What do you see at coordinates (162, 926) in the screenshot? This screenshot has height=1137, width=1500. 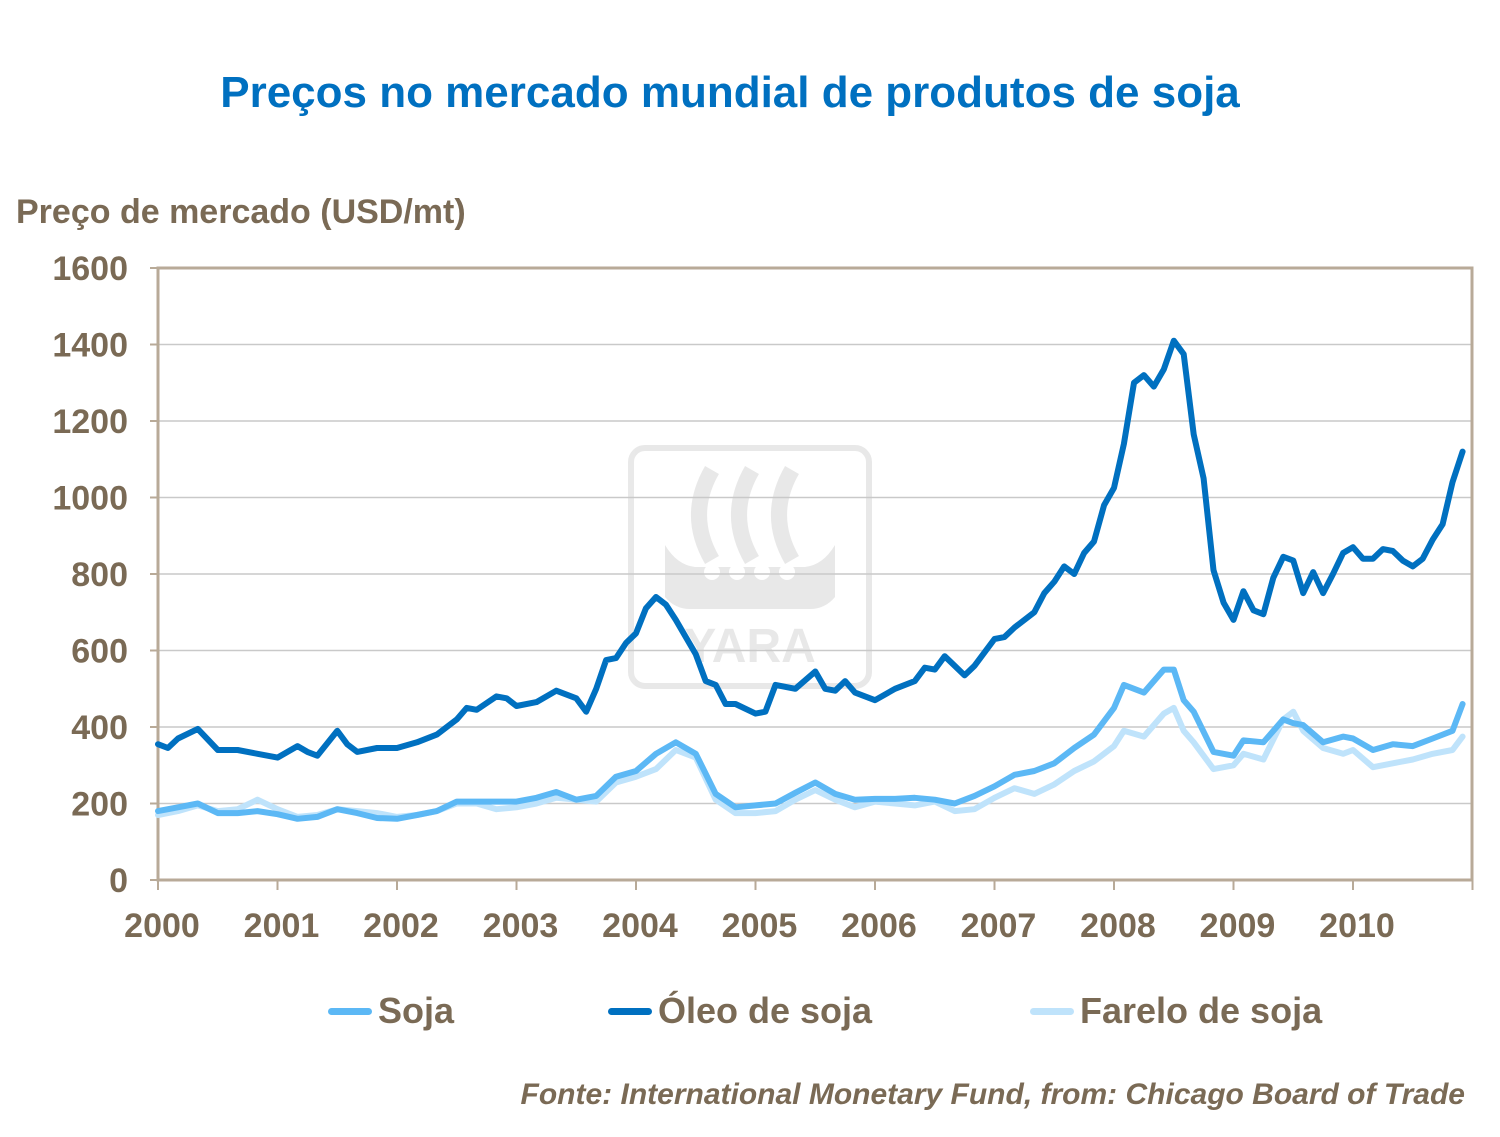 I see `x-tick-label: 2000` at bounding box center [162, 926].